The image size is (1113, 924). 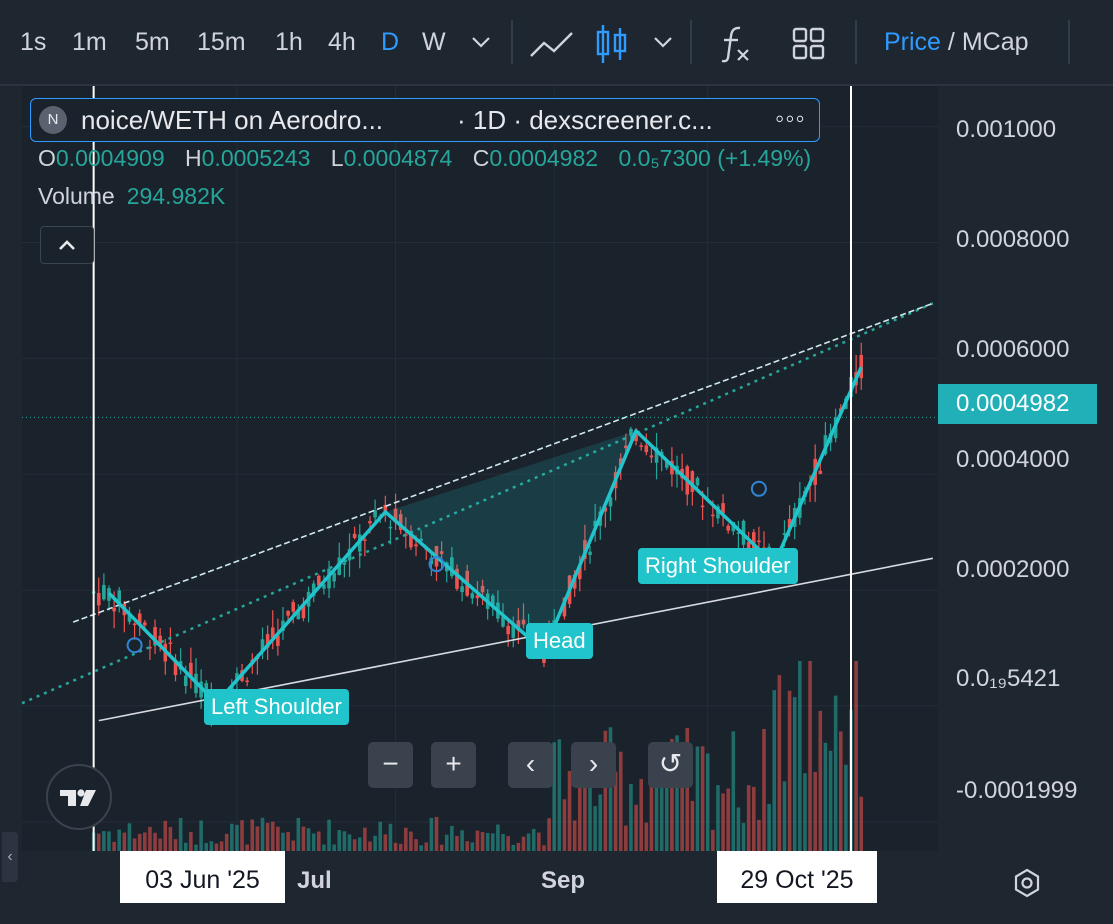 What do you see at coordinates (612, 44) in the screenshot?
I see `candlestick-icon` at bounding box center [612, 44].